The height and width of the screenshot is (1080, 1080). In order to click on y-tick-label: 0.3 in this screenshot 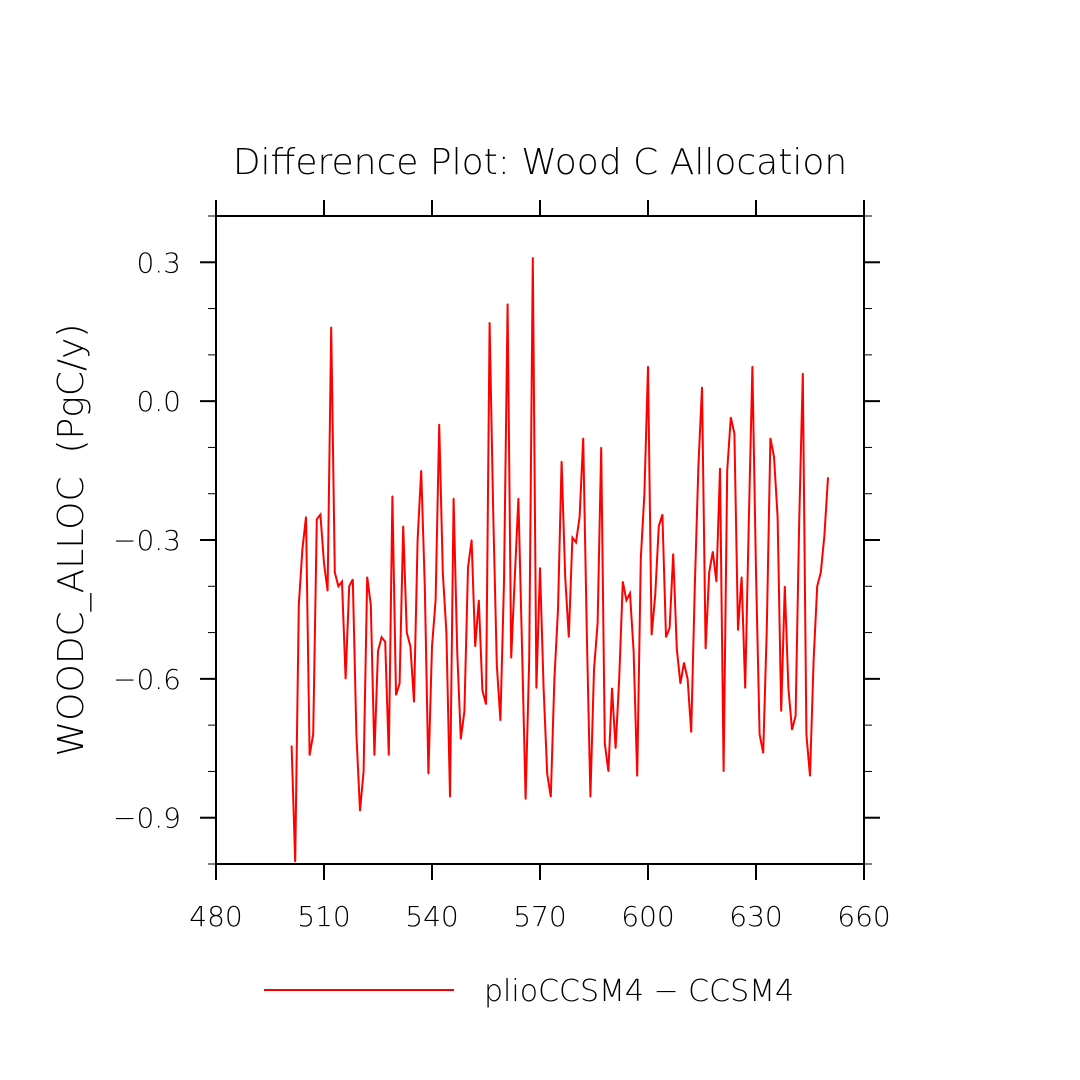, I will do `click(158, 262)`.